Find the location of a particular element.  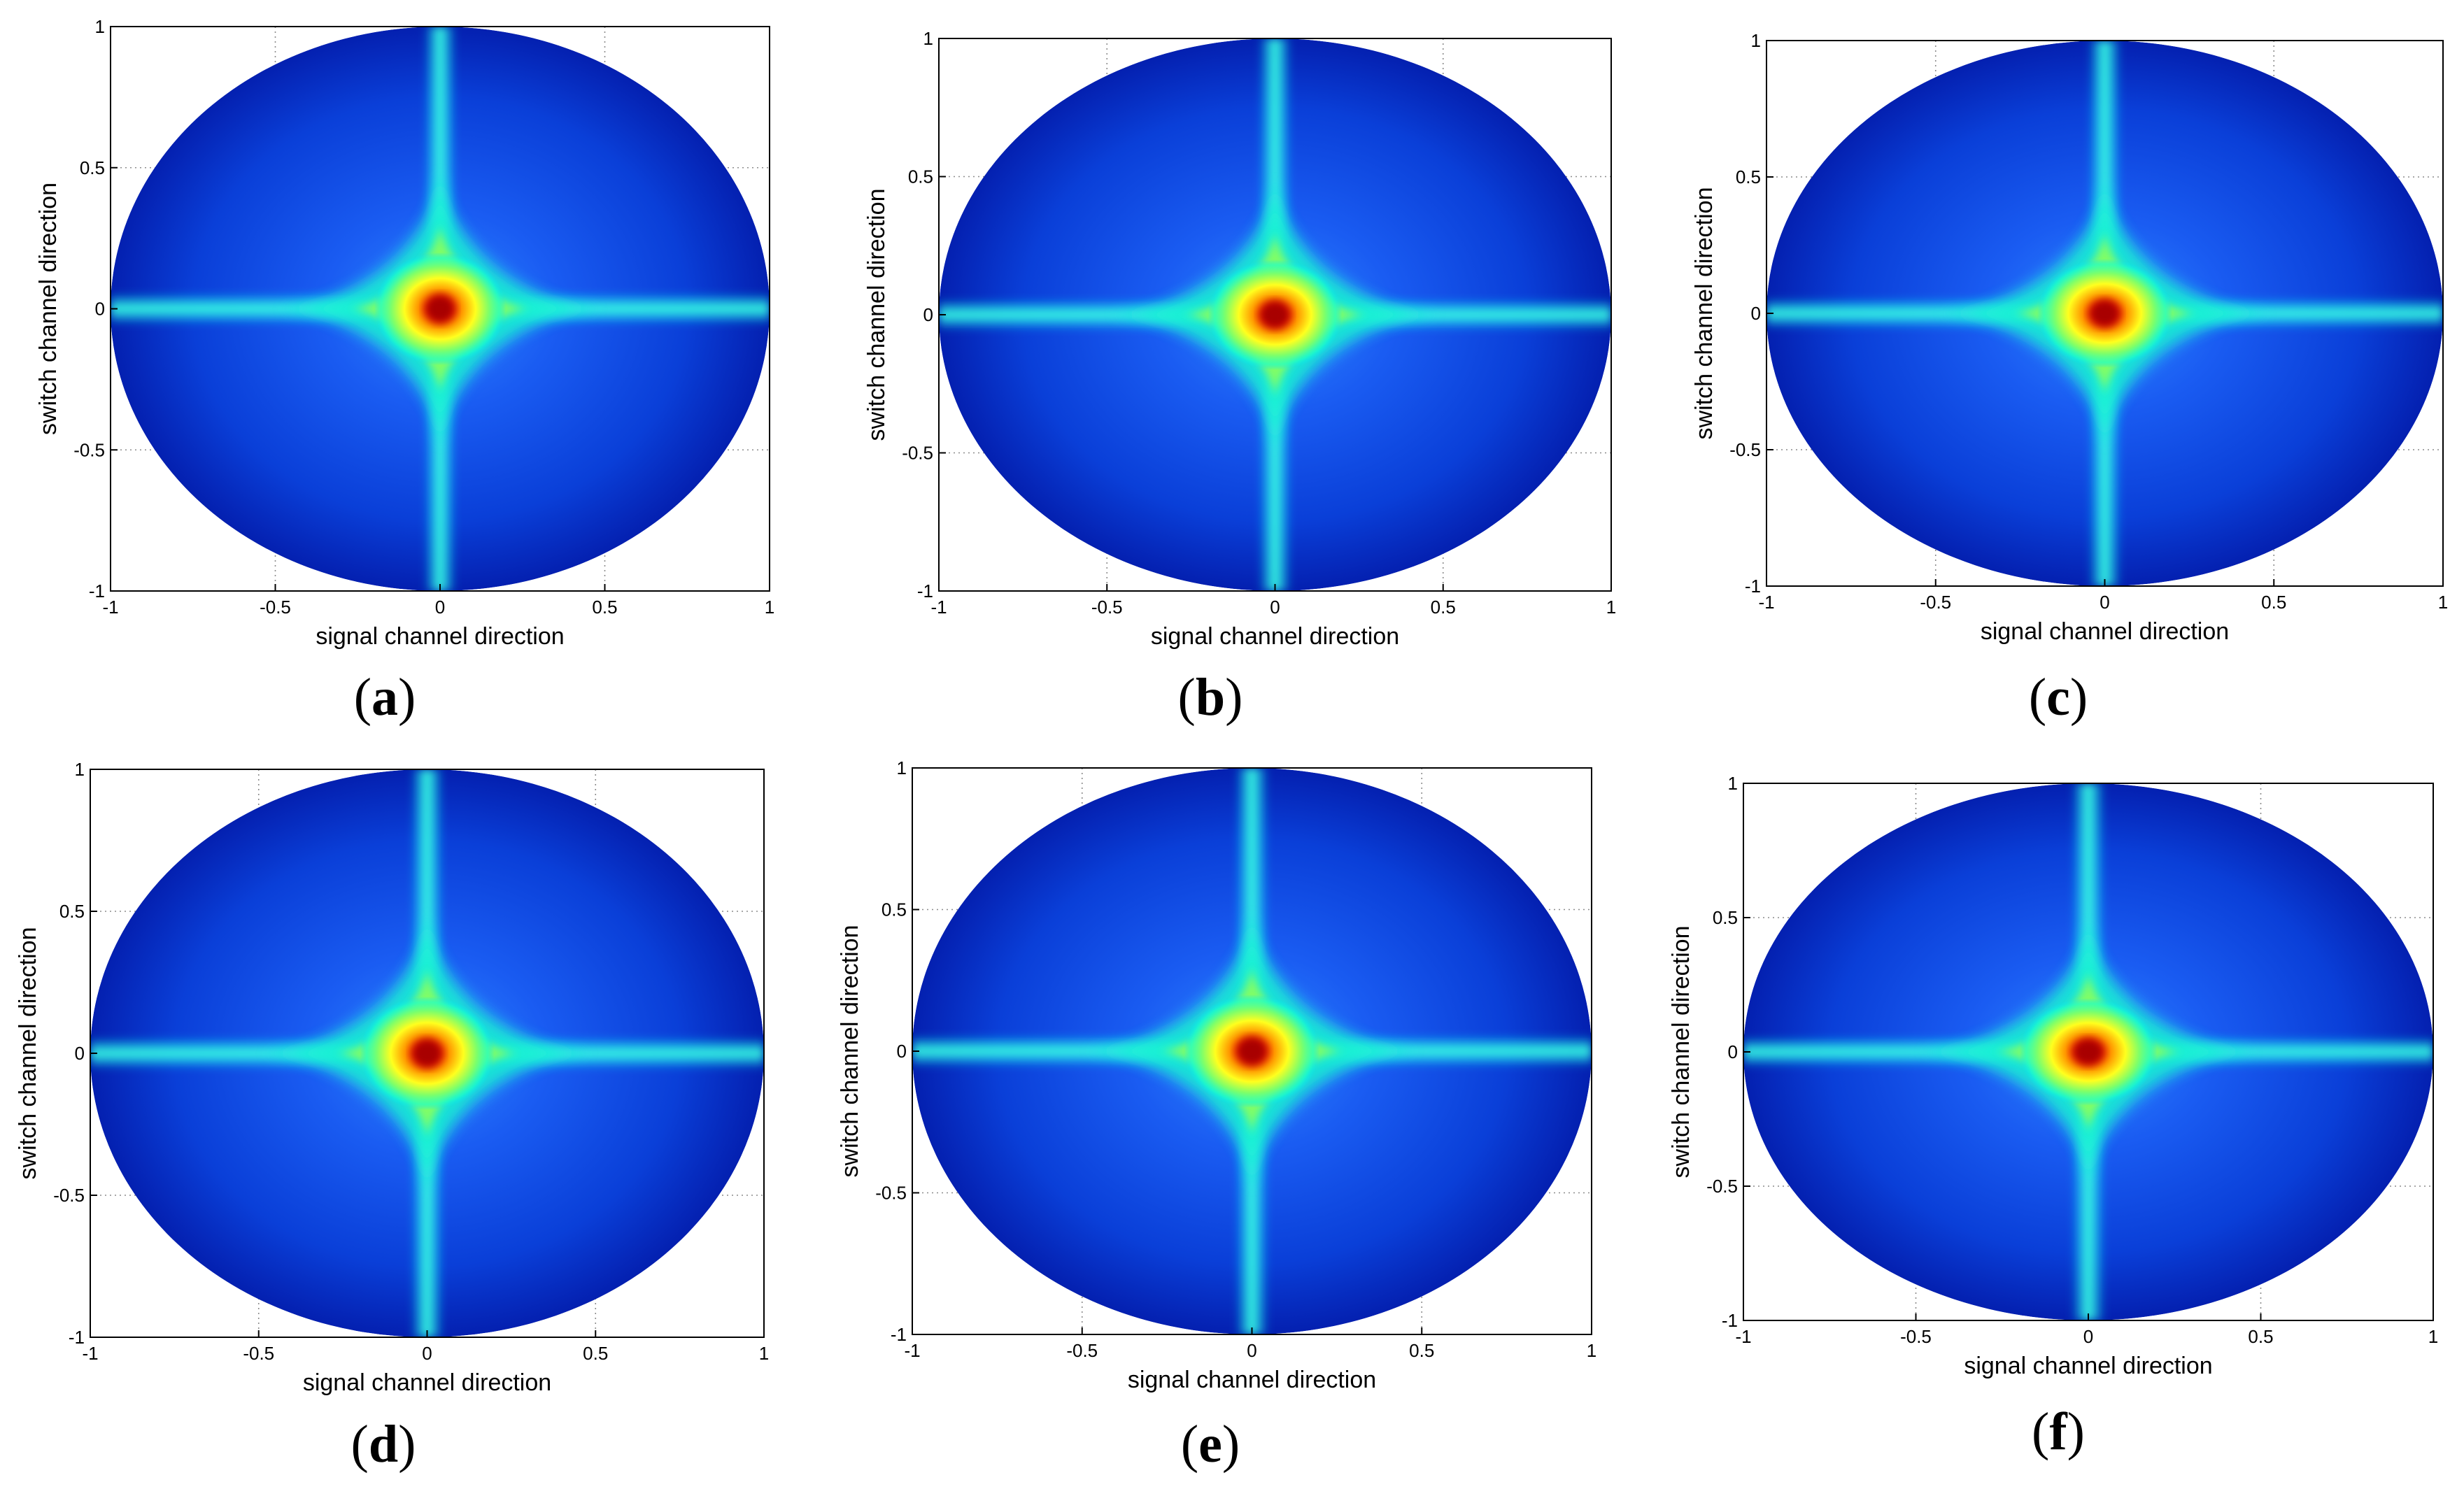

panel-label: (a) is located at coordinates (385, 698).